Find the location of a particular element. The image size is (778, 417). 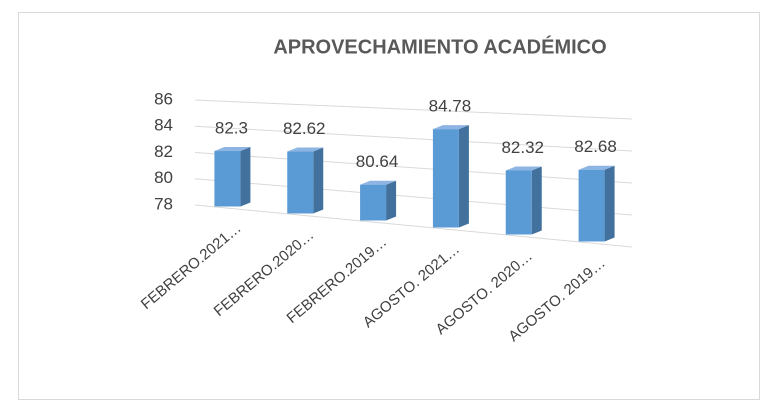

y-tick-label: 80 is located at coordinates (163, 177).